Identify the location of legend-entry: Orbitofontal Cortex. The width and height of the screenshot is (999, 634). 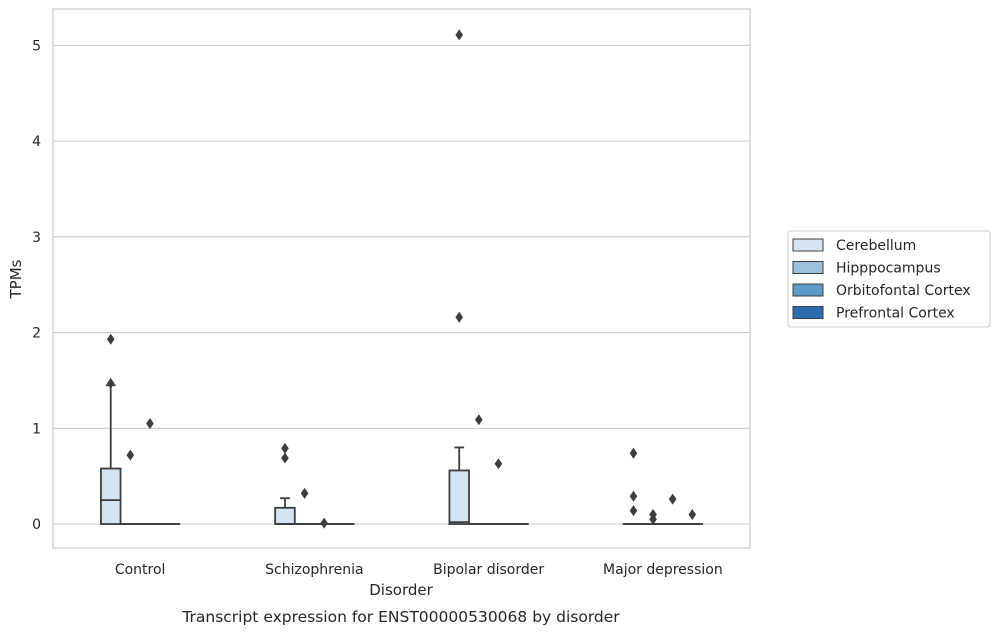
(903, 291).